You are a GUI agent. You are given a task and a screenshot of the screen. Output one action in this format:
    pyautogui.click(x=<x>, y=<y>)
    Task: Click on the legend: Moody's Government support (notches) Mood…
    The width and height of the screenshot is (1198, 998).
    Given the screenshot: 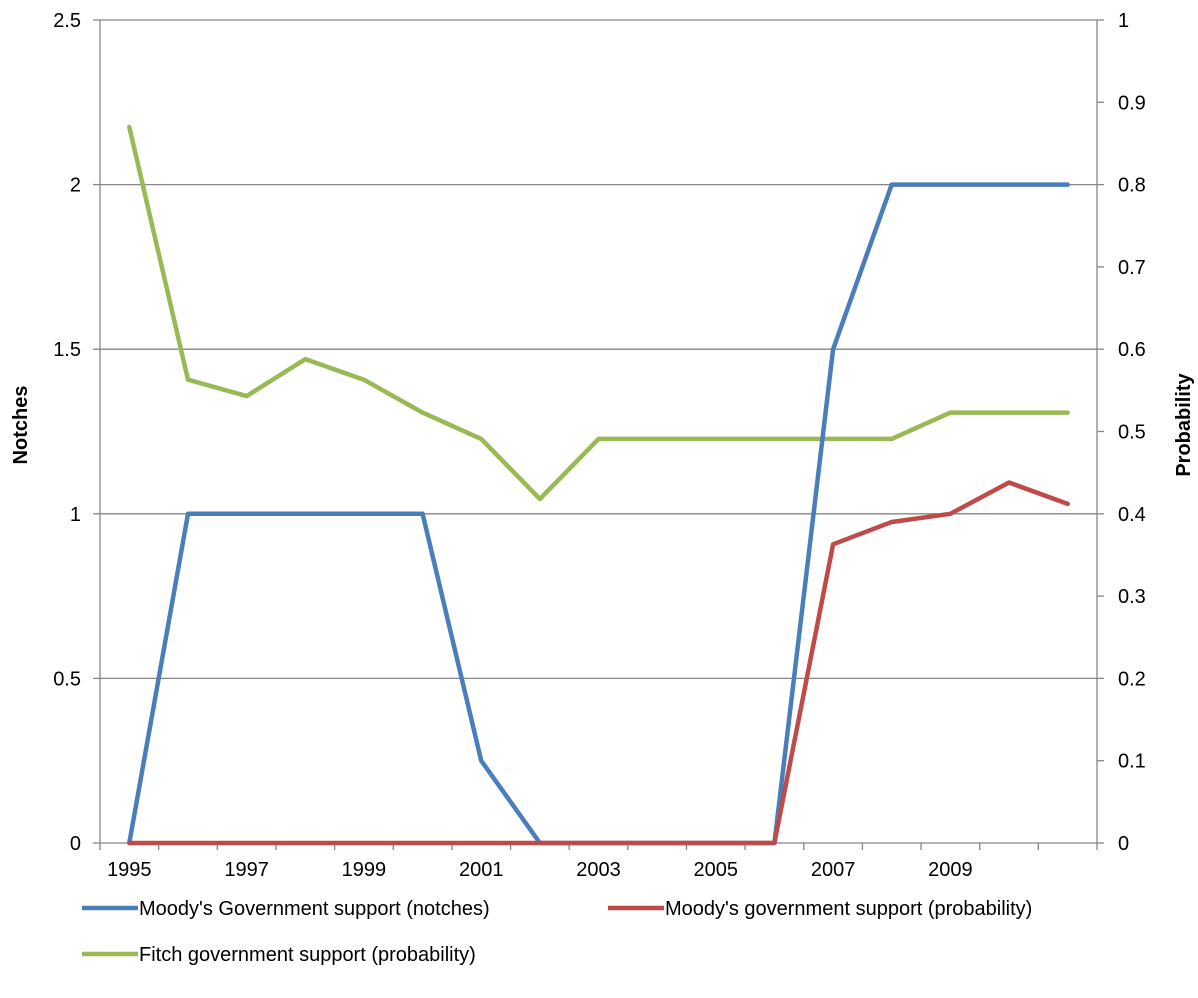 What is the action you would take?
    pyautogui.click(x=557, y=932)
    